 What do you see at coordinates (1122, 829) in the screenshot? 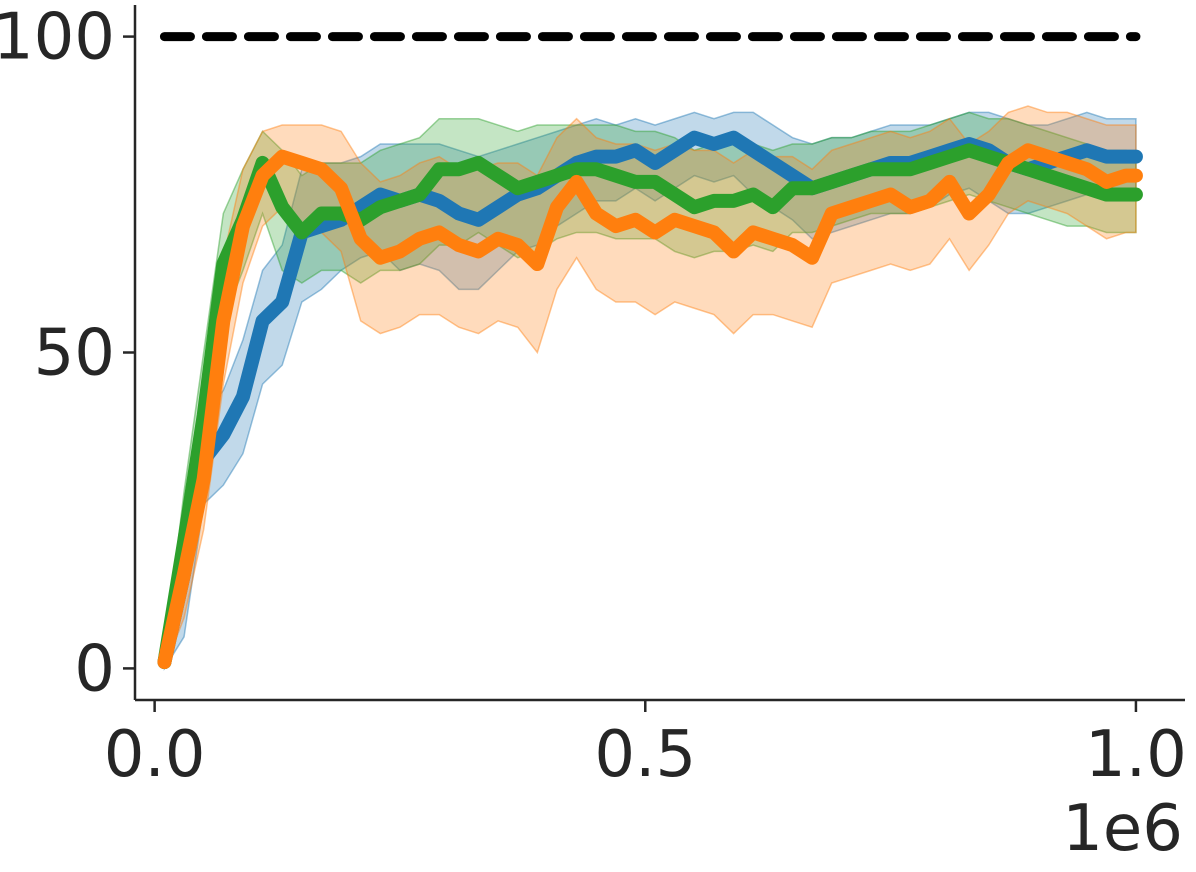
I see `x-offset-label: 1e6` at bounding box center [1122, 829].